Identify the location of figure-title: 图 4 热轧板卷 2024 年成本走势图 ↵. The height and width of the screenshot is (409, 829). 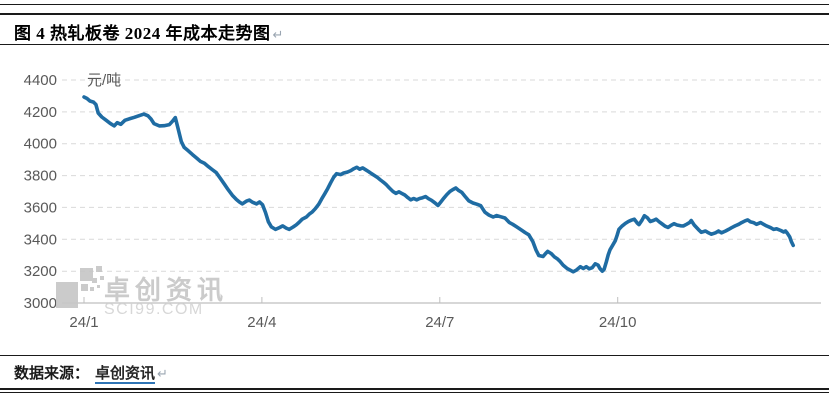
(149, 31).